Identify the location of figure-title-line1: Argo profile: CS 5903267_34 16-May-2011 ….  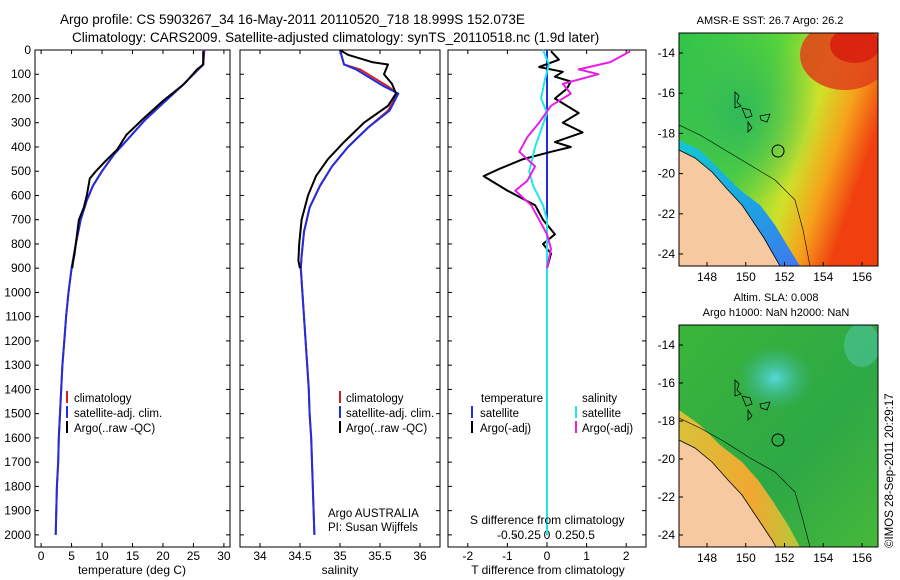
(292, 19).